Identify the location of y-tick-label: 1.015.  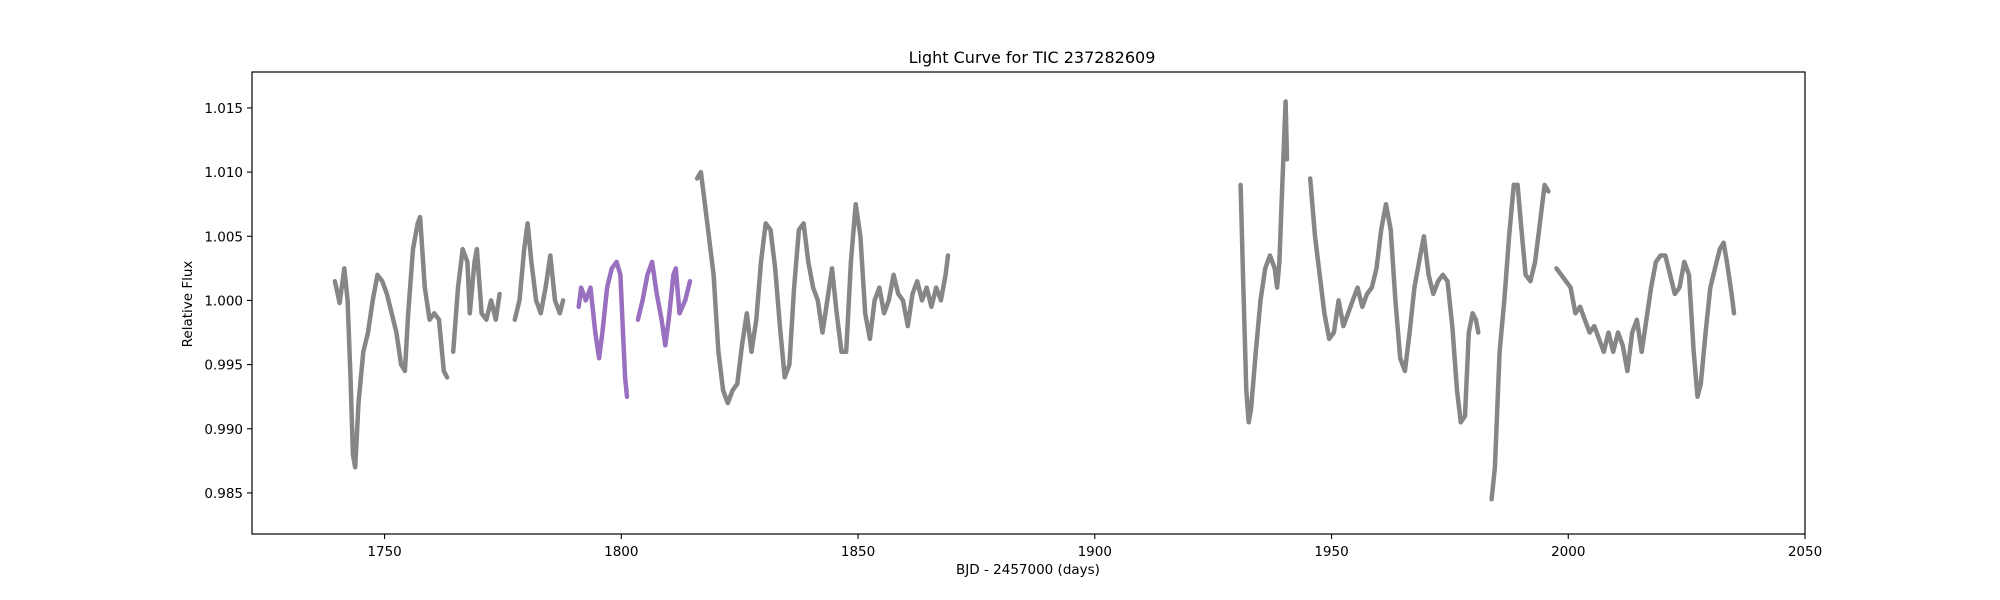
(223, 109).